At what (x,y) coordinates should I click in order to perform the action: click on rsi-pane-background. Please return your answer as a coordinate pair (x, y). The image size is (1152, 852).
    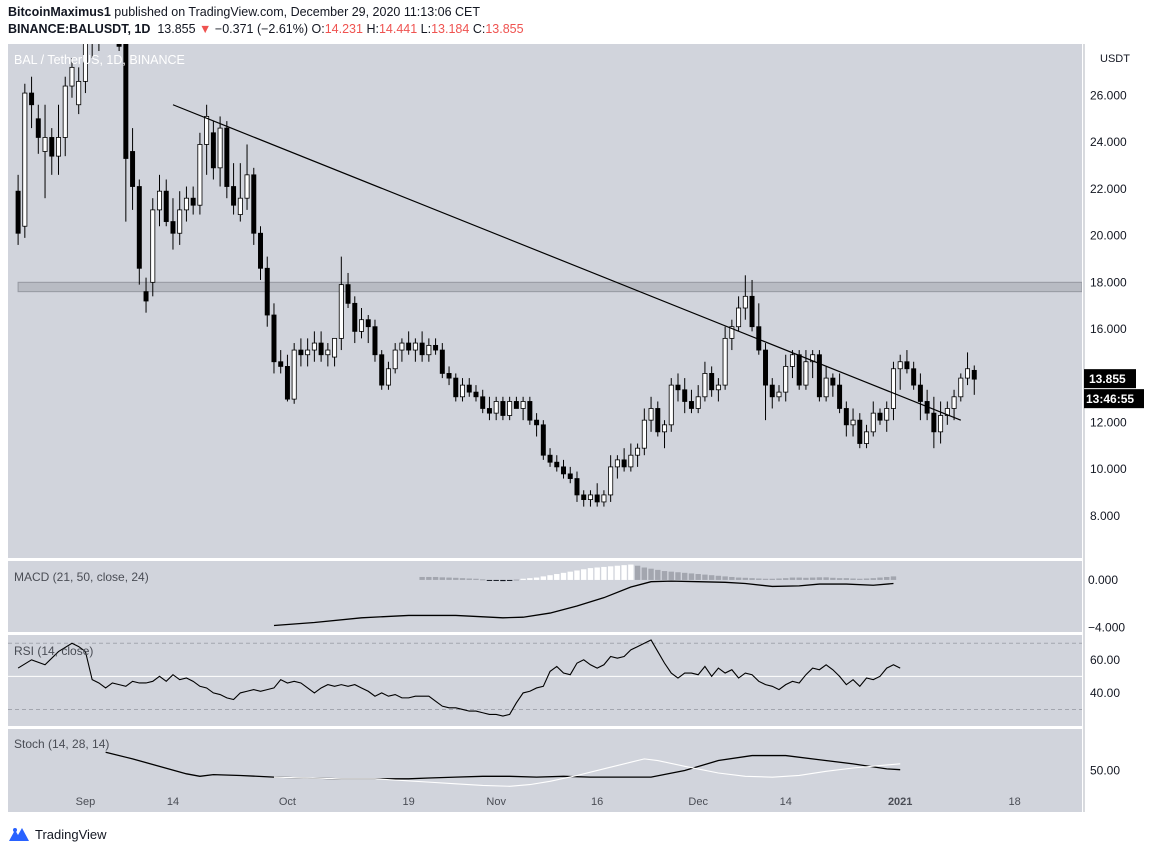
    Looking at the image, I should click on (545, 680).